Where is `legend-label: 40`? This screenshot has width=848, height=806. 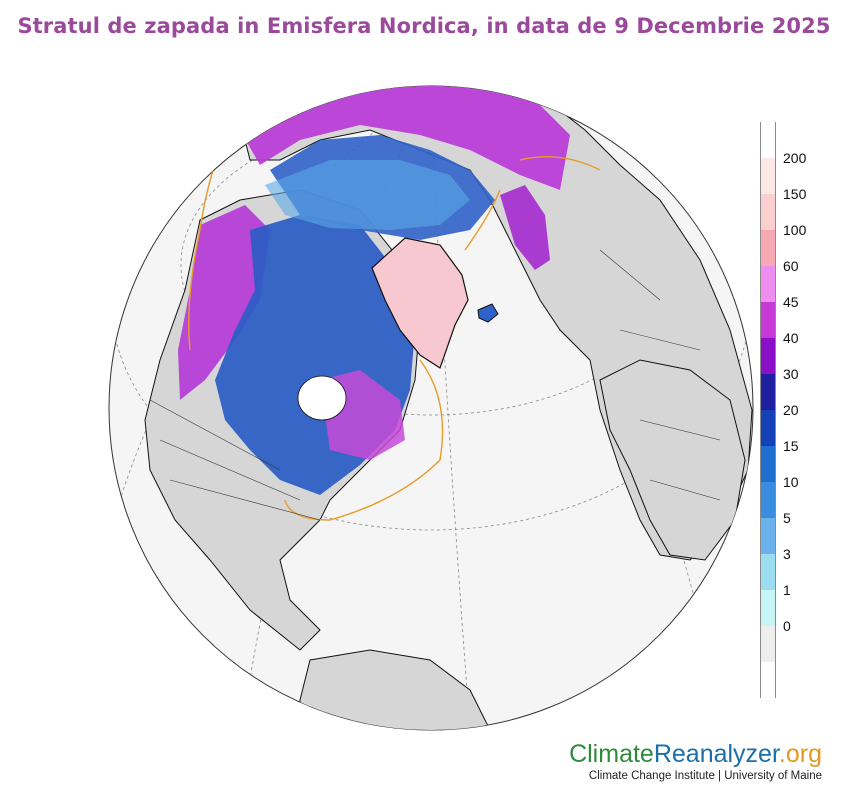 legend-label: 40 is located at coordinates (791, 338).